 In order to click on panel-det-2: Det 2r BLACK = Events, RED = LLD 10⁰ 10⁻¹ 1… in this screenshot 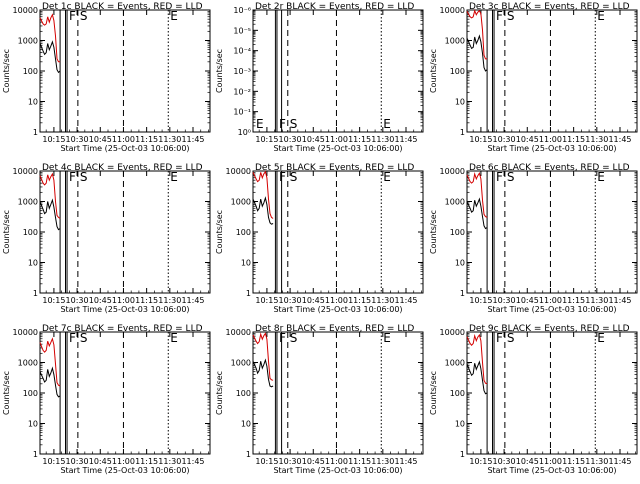, I will do `click(319, 77)`.